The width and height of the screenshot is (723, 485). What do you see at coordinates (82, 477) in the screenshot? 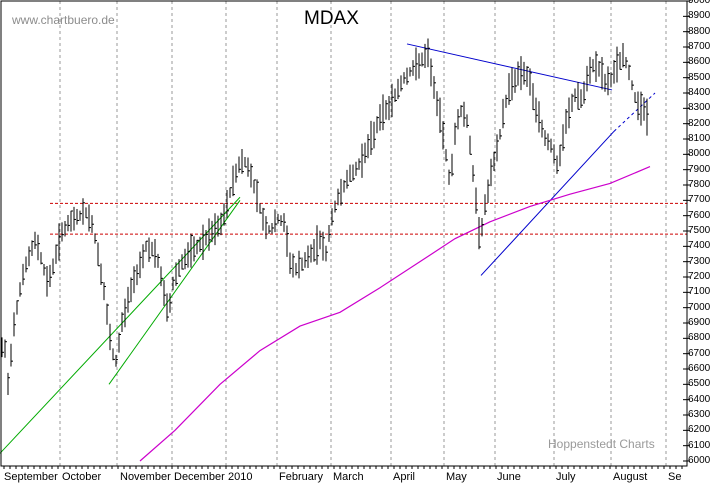
I see `x-tick-label: October` at bounding box center [82, 477].